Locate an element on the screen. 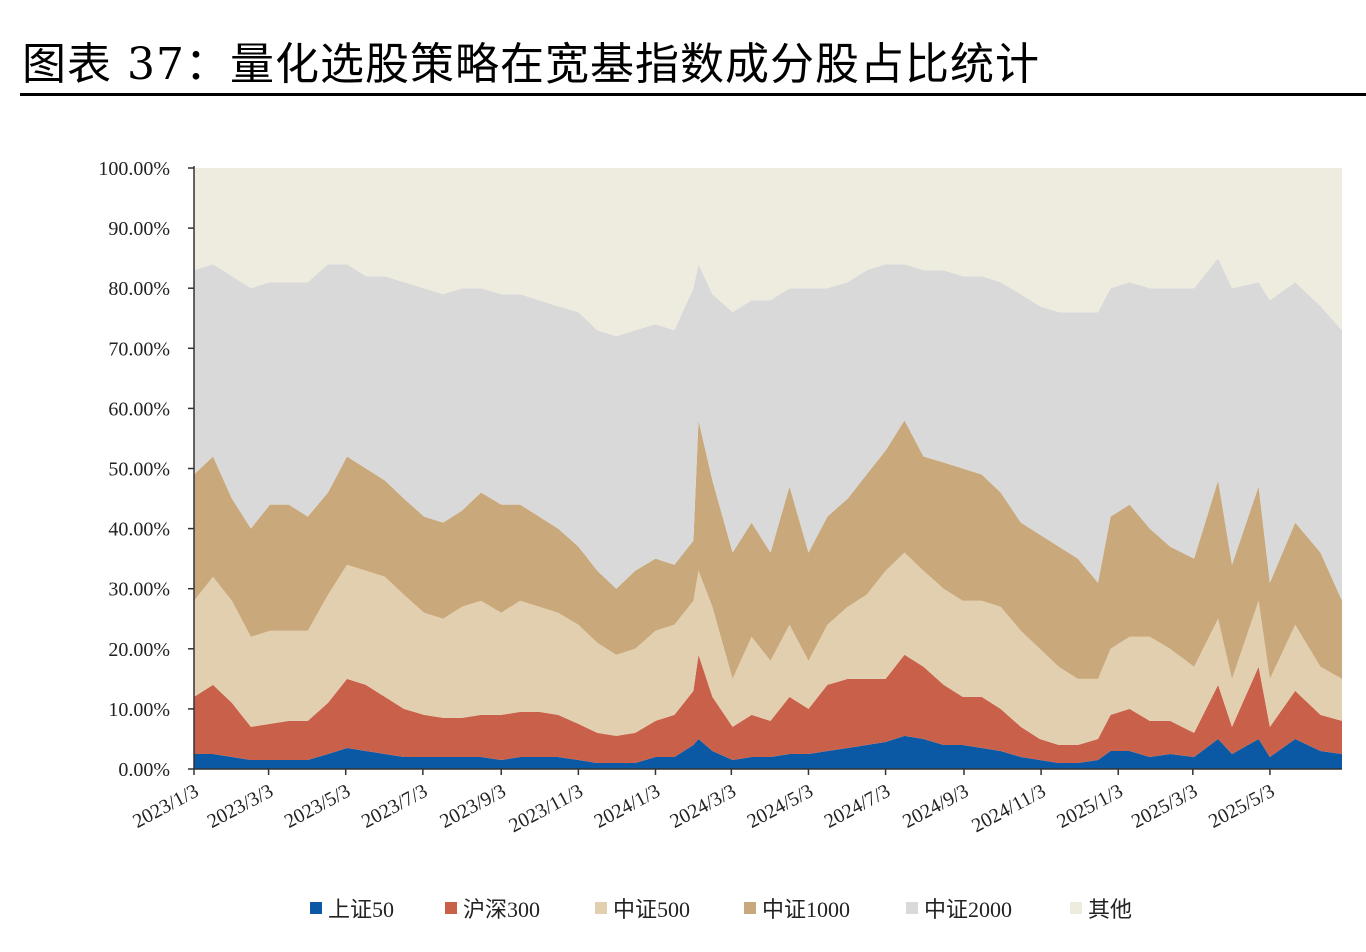  y-tick-label: 50.00% is located at coordinates (139, 470).